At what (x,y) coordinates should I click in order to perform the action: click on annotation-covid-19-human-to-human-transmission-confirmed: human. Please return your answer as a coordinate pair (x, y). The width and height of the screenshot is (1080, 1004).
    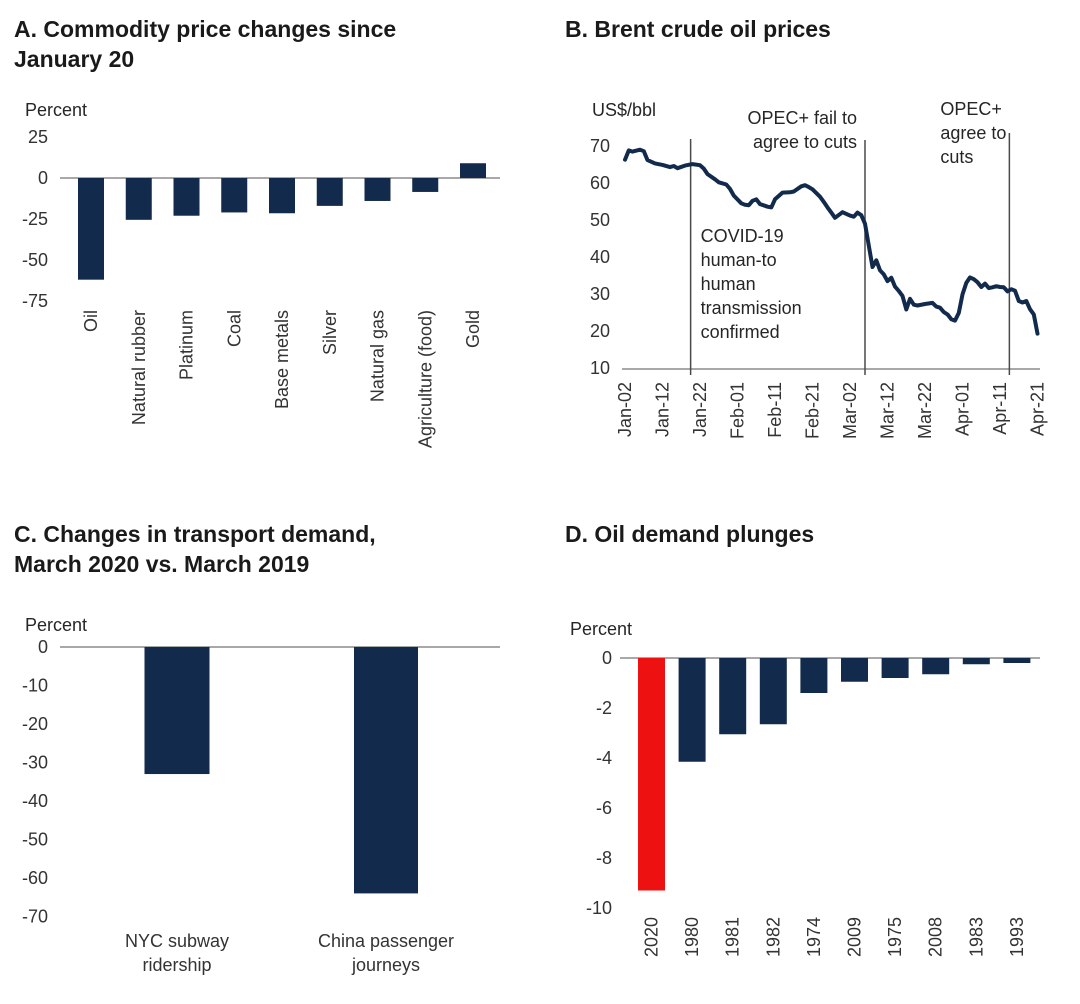
    Looking at the image, I should click on (728, 284).